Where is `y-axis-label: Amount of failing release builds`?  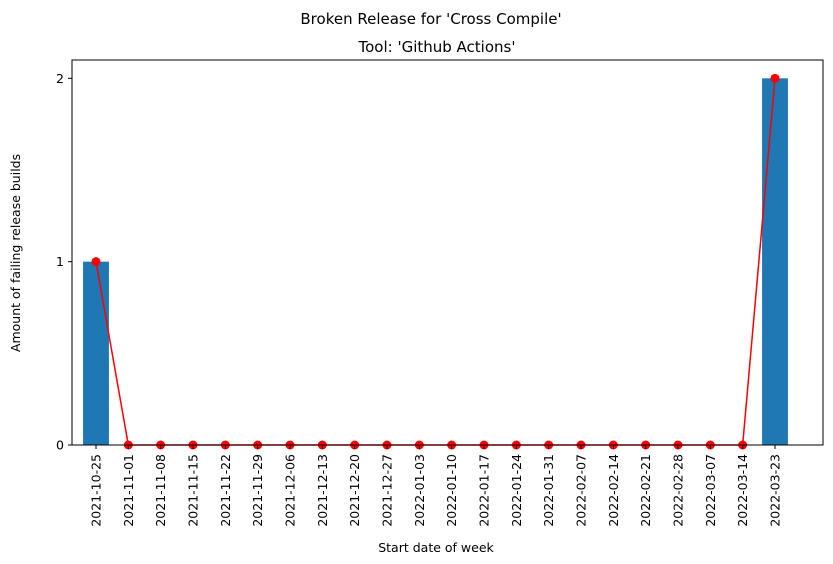
y-axis-label: Amount of failing release builds is located at coordinates (15, 253).